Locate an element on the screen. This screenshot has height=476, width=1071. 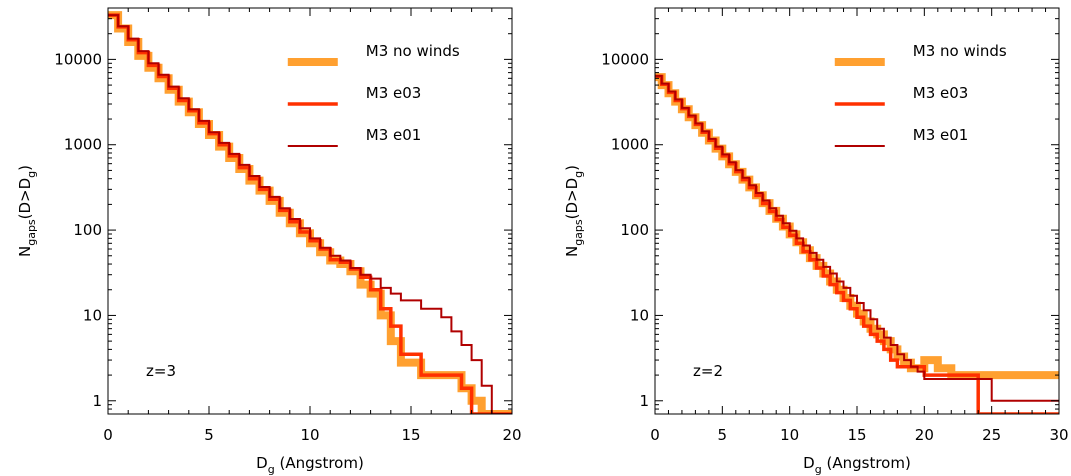
x-tick-label: 30 is located at coordinates (1058, 435).